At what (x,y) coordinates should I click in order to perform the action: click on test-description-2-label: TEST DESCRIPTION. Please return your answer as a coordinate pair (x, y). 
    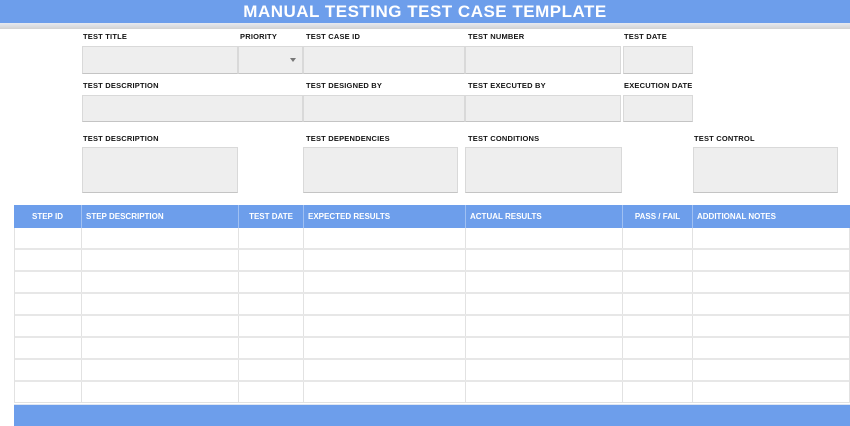
    Looking at the image, I should click on (121, 138).